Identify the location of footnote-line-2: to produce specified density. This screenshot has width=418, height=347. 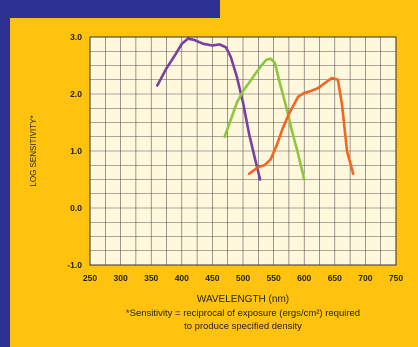
(243, 326).